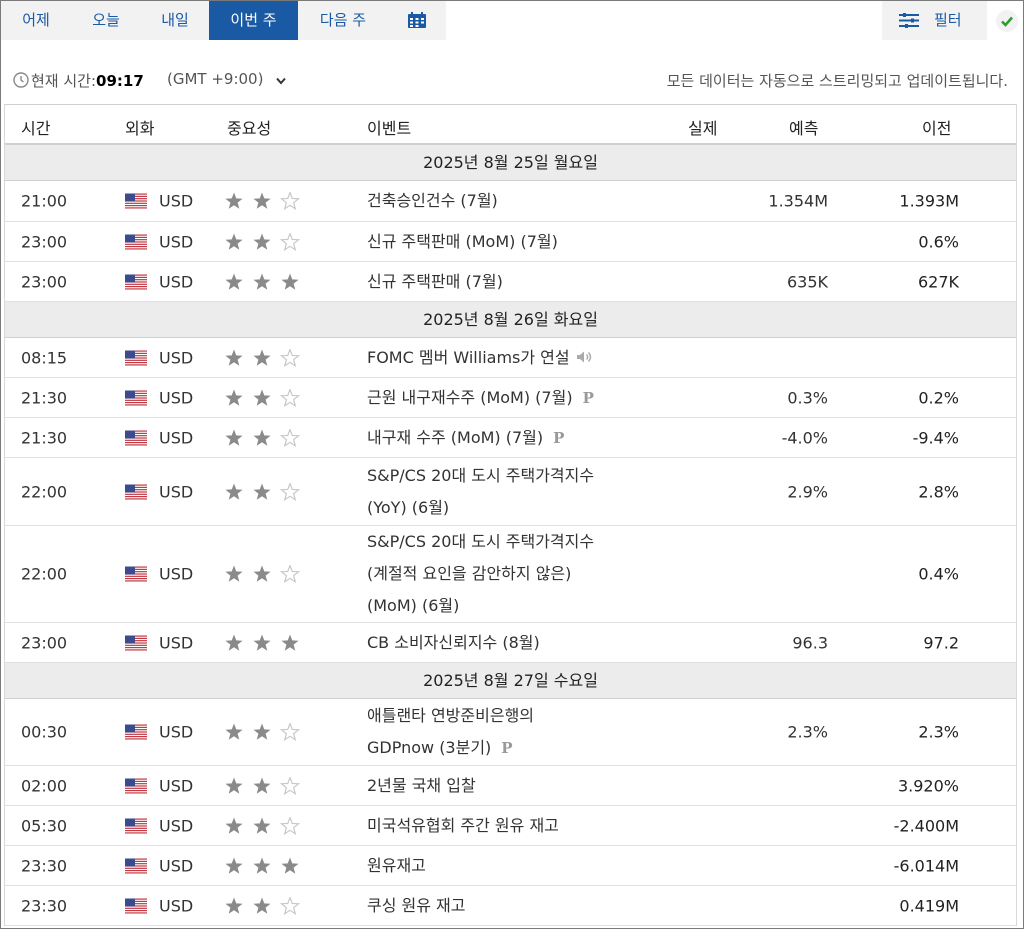  What do you see at coordinates (807, 397) in the screenshot?
I see `event-forecast: 0.3%` at bounding box center [807, 397].